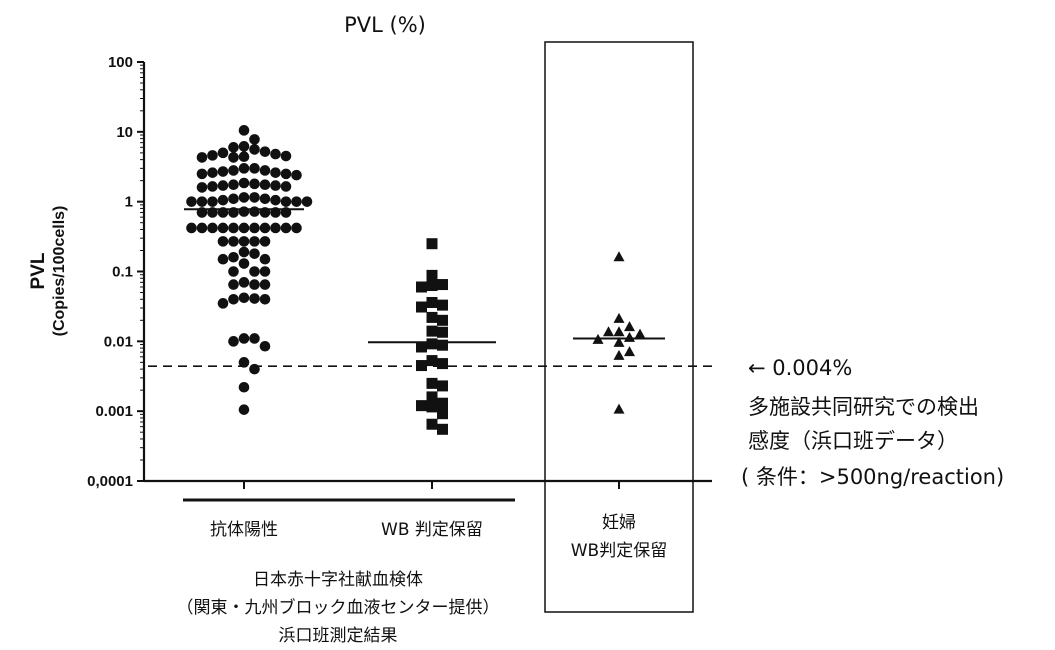 This screenshot has height=650, width=1055. I want to click on annotation-line4: ( 条件：>500ng/reaction), so click(872, 477).